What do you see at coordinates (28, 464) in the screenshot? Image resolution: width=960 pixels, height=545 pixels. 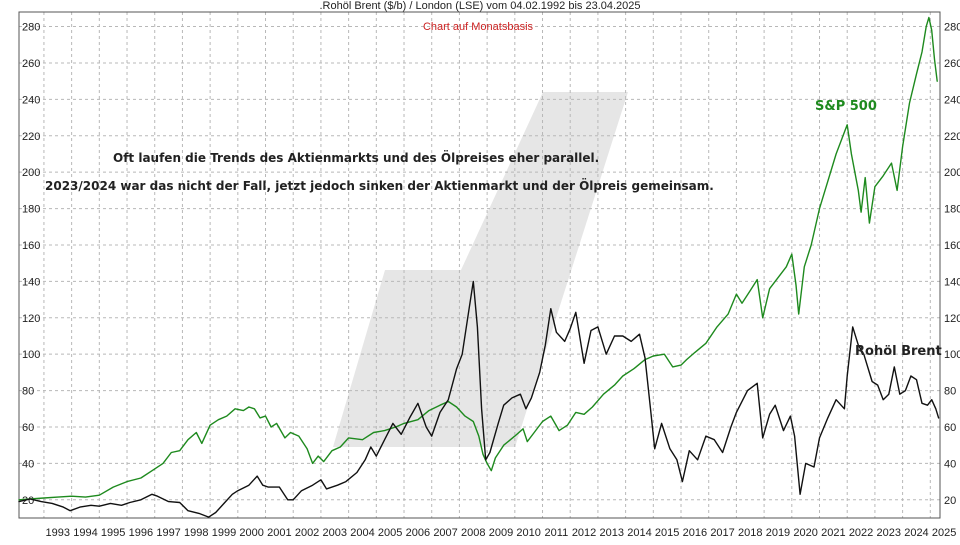 I see `y-tick-label-left: 40` at bounding box center [28, 464].